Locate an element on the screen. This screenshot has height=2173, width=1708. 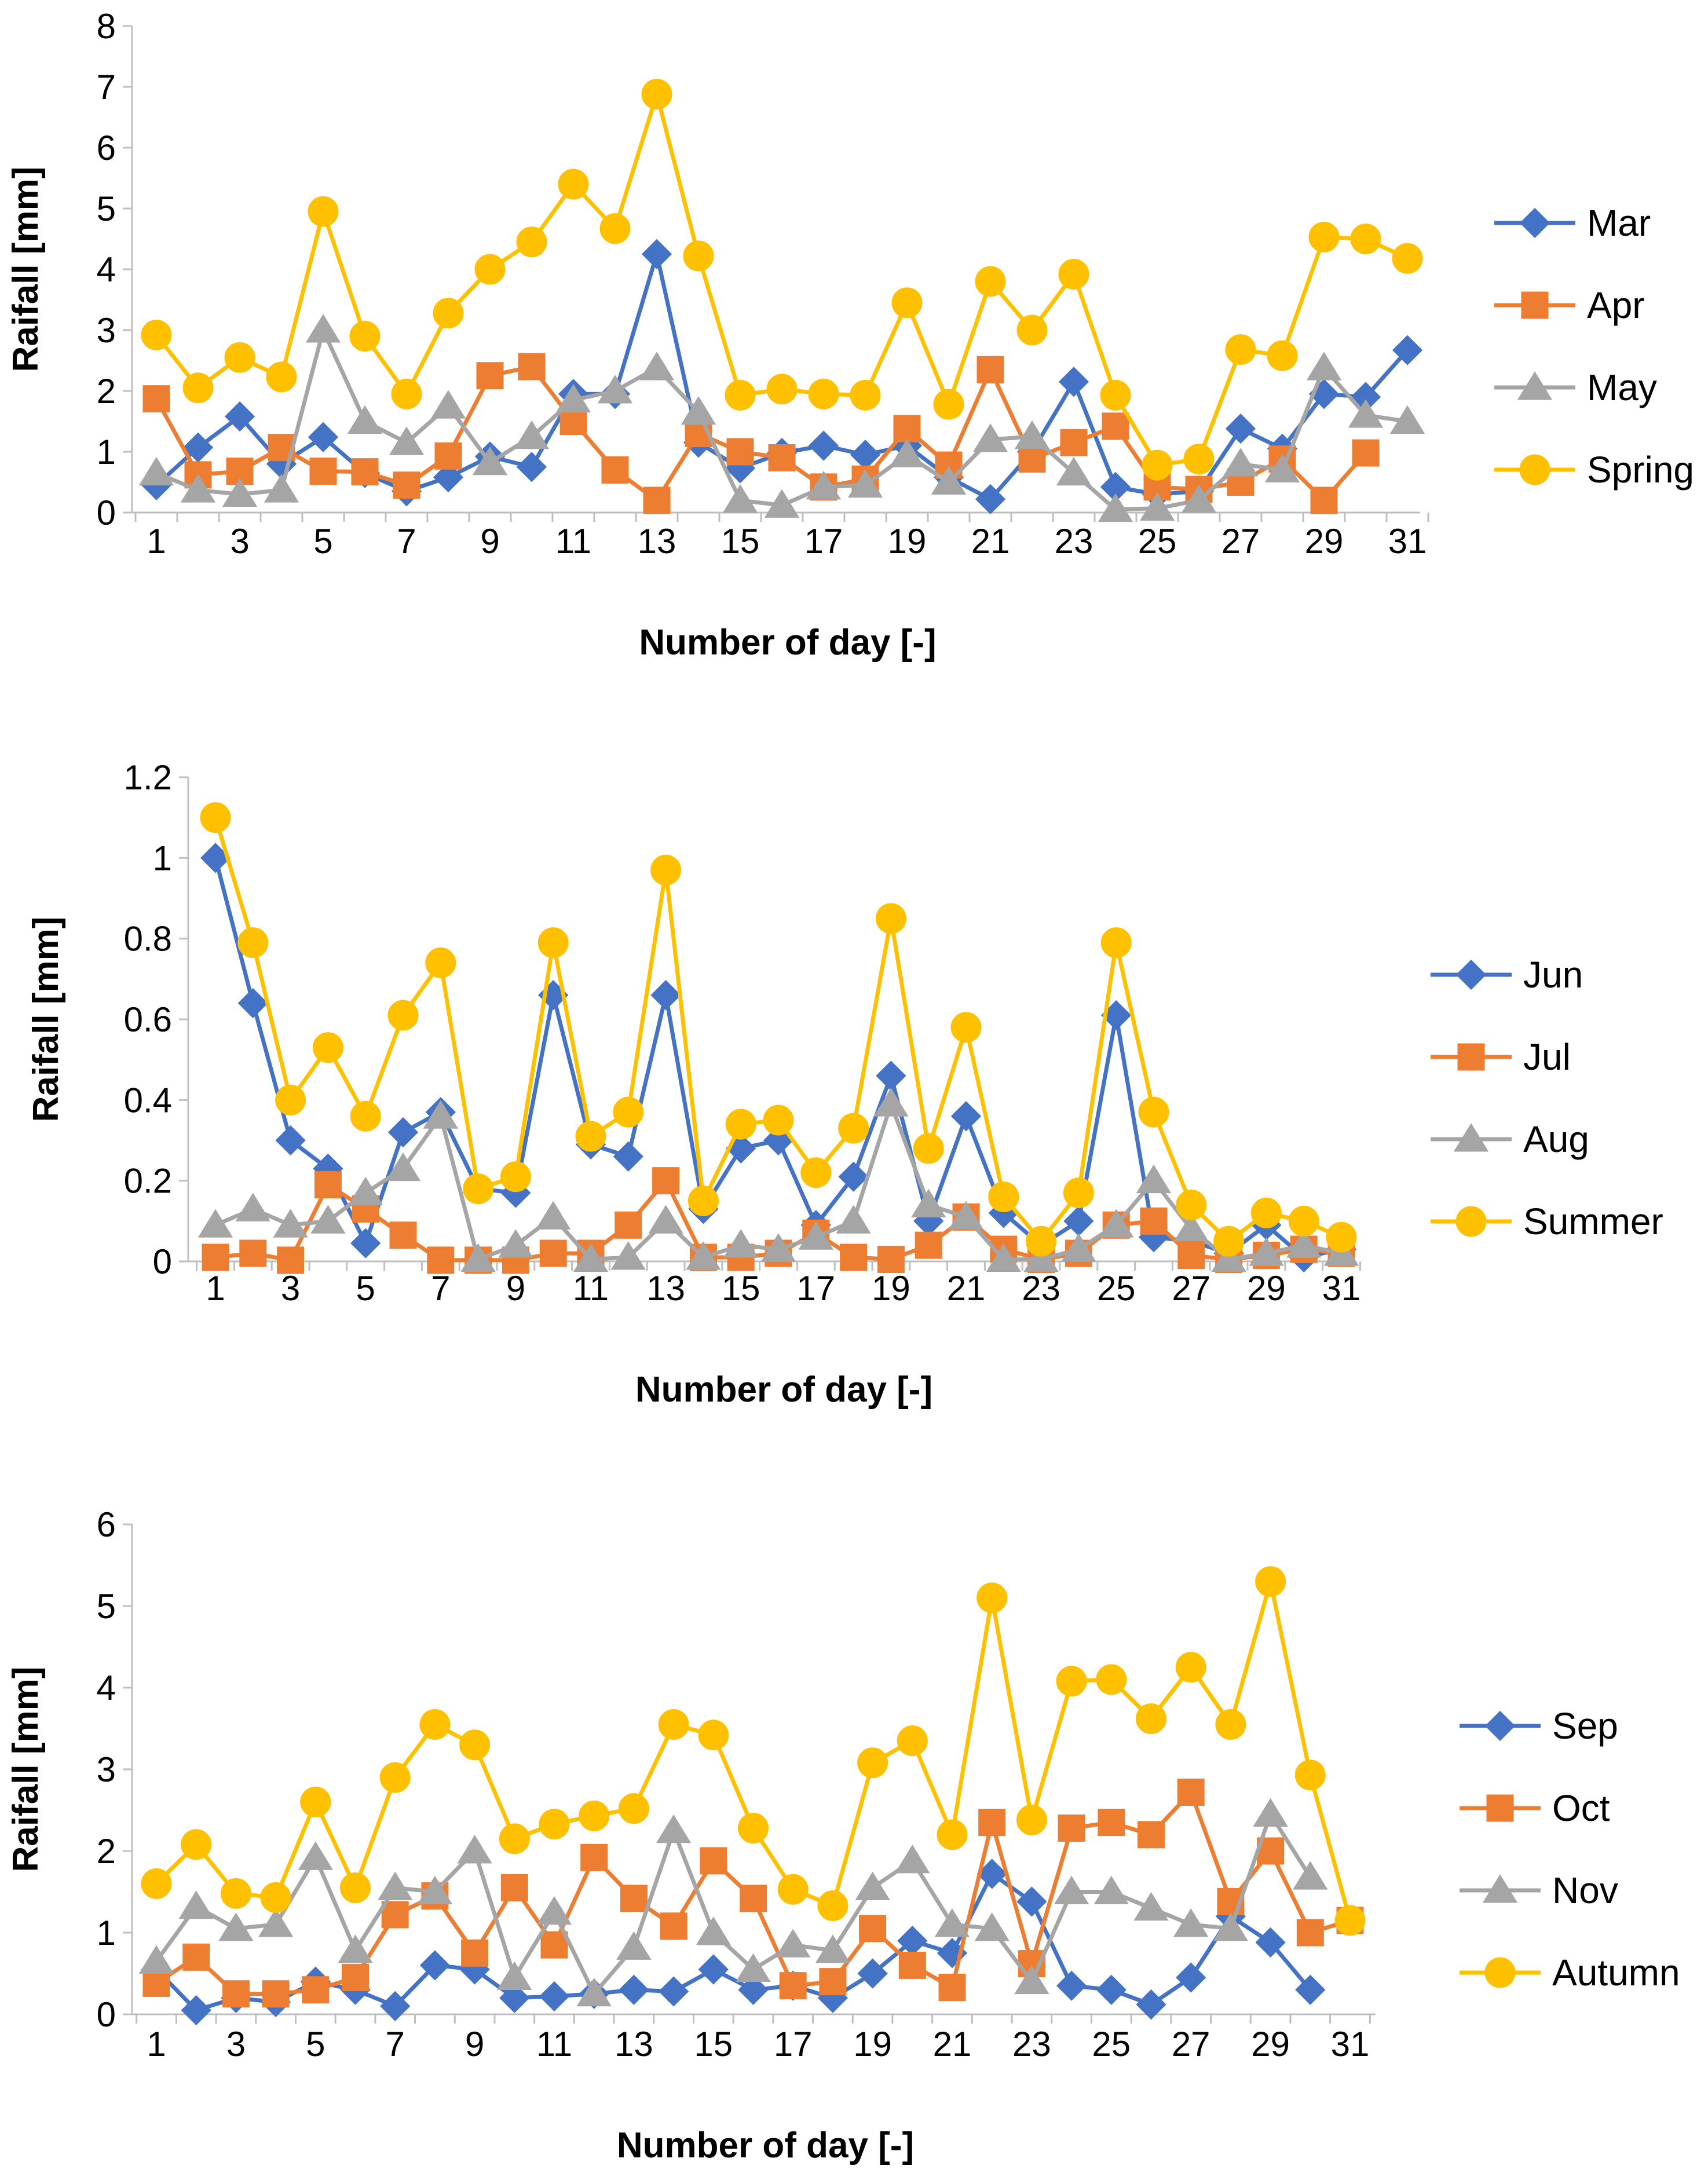
y-tick-label: 1 is located at coordinates (106, 452).